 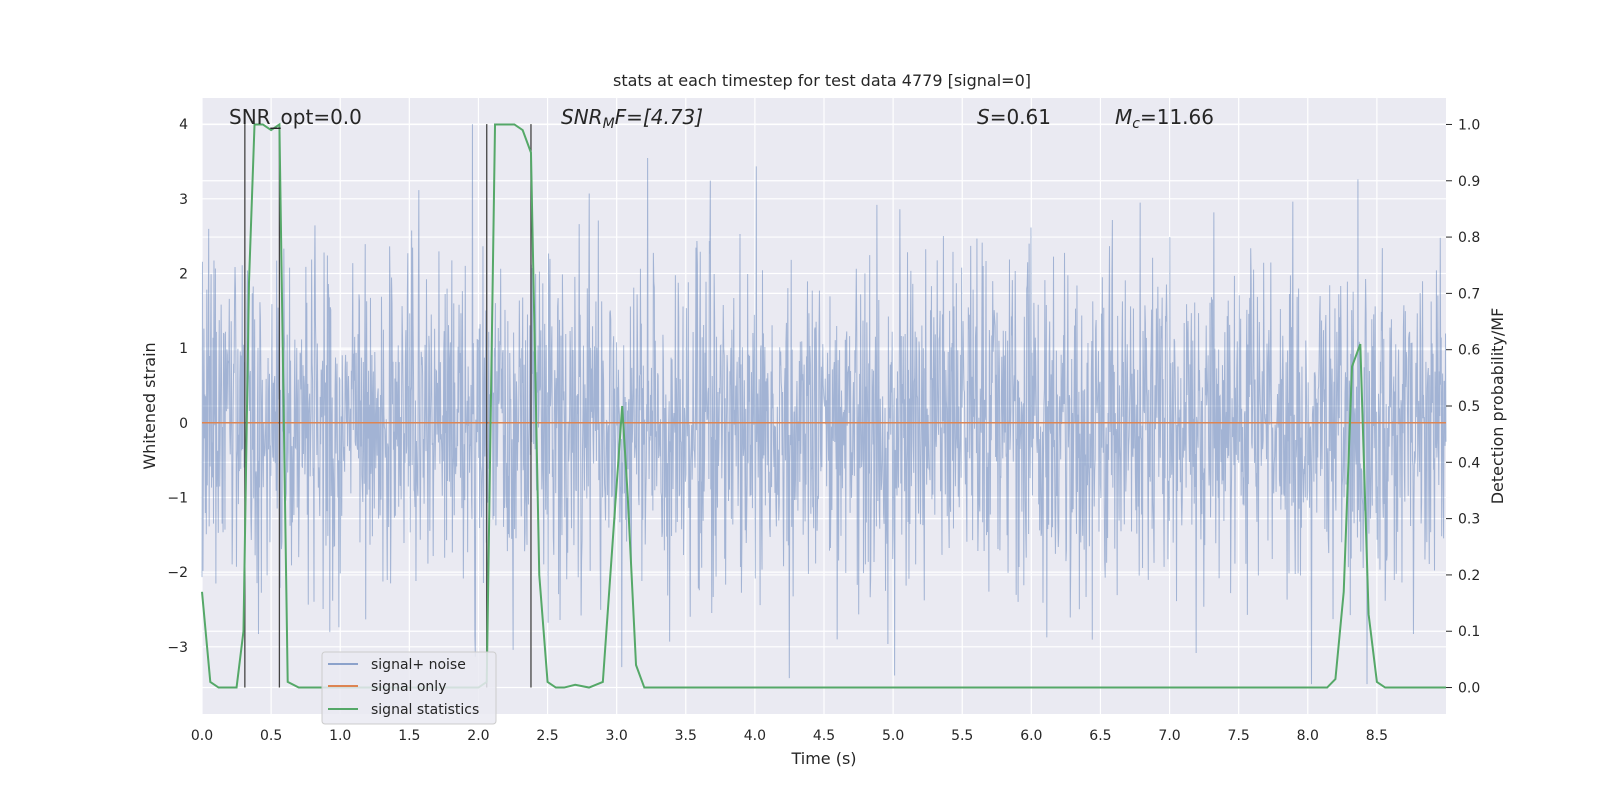 I want to click on y-axis-label: Whitened strain, so click(x=149, y=405).